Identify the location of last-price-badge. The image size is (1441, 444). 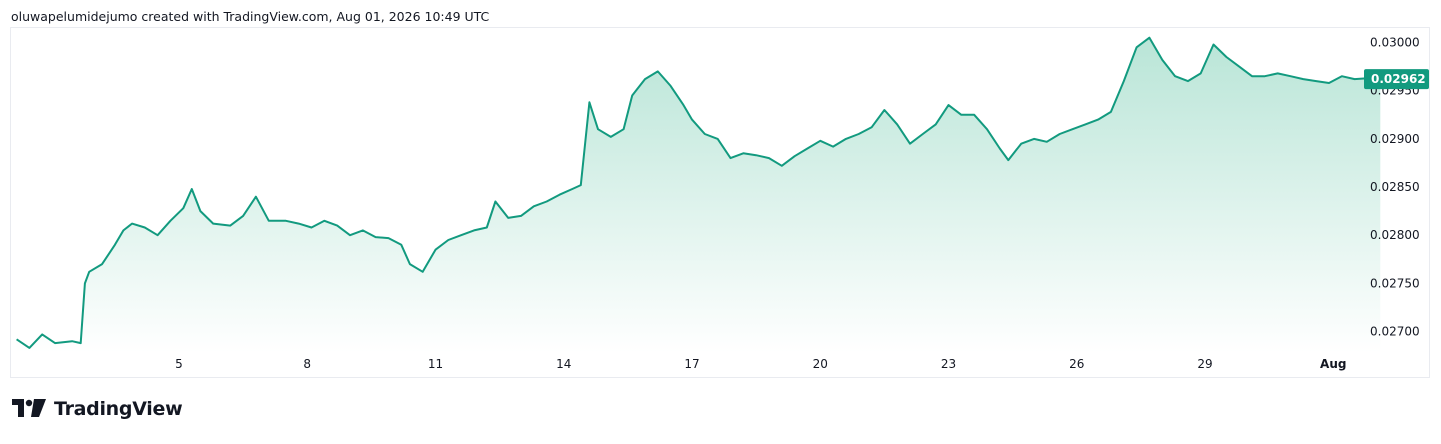
(1396, 79).